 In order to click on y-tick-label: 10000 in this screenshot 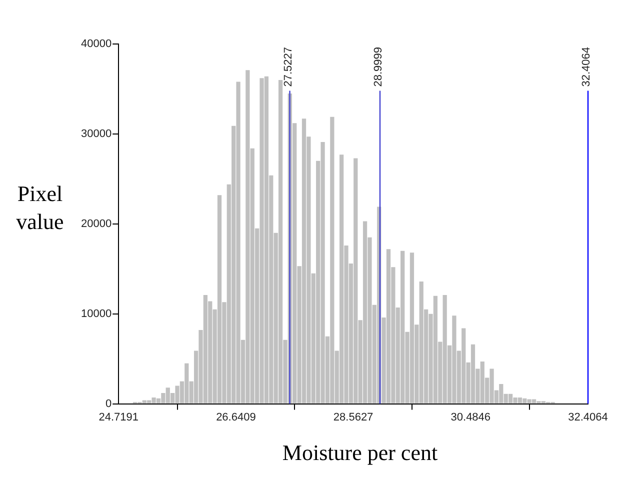, I will do `click(96, 314)`.